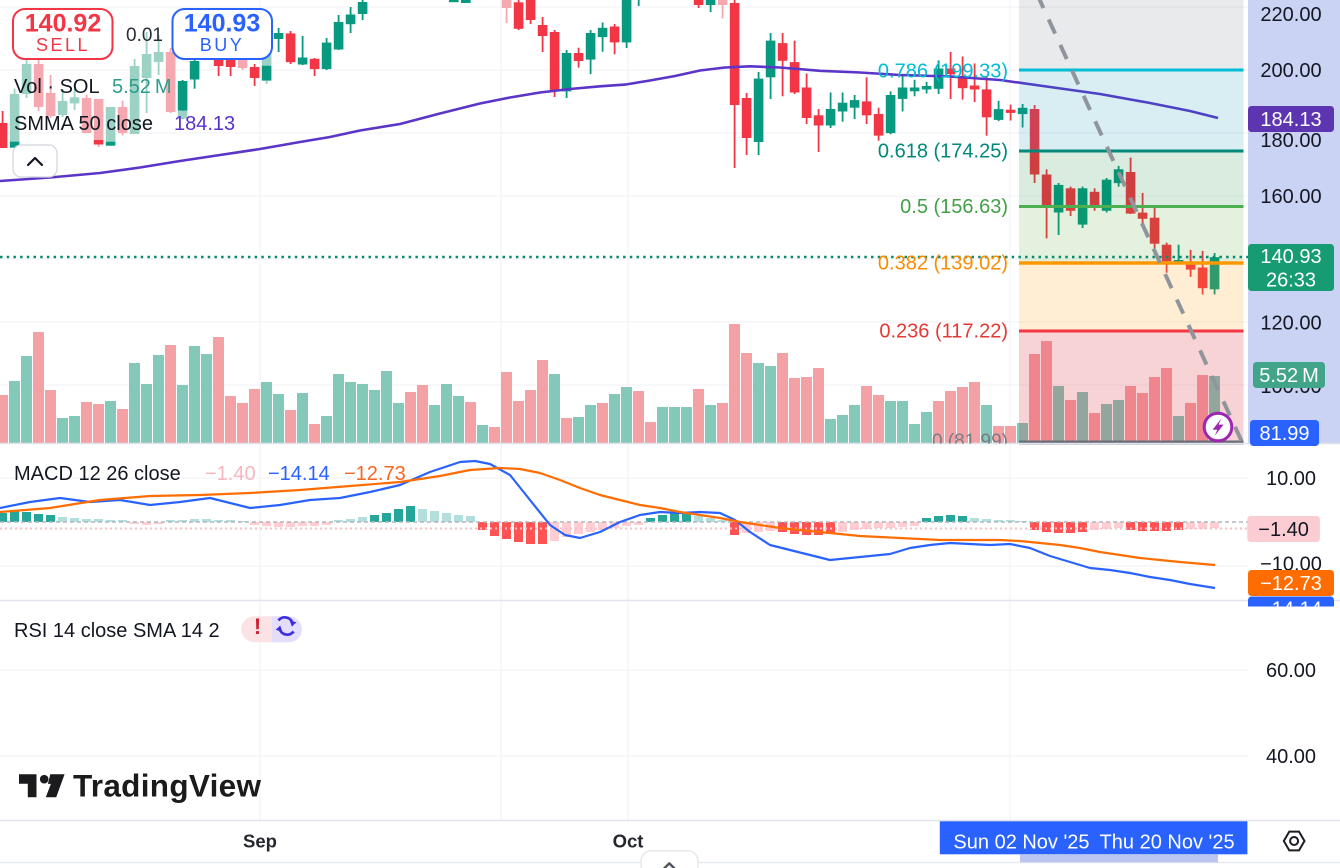 This screenshot has width=1340, height=868. What do you see at coordinates (1290, 15) in the screenshot?
I see `svg-text: 220.00` at bounding box center [1290, 15].